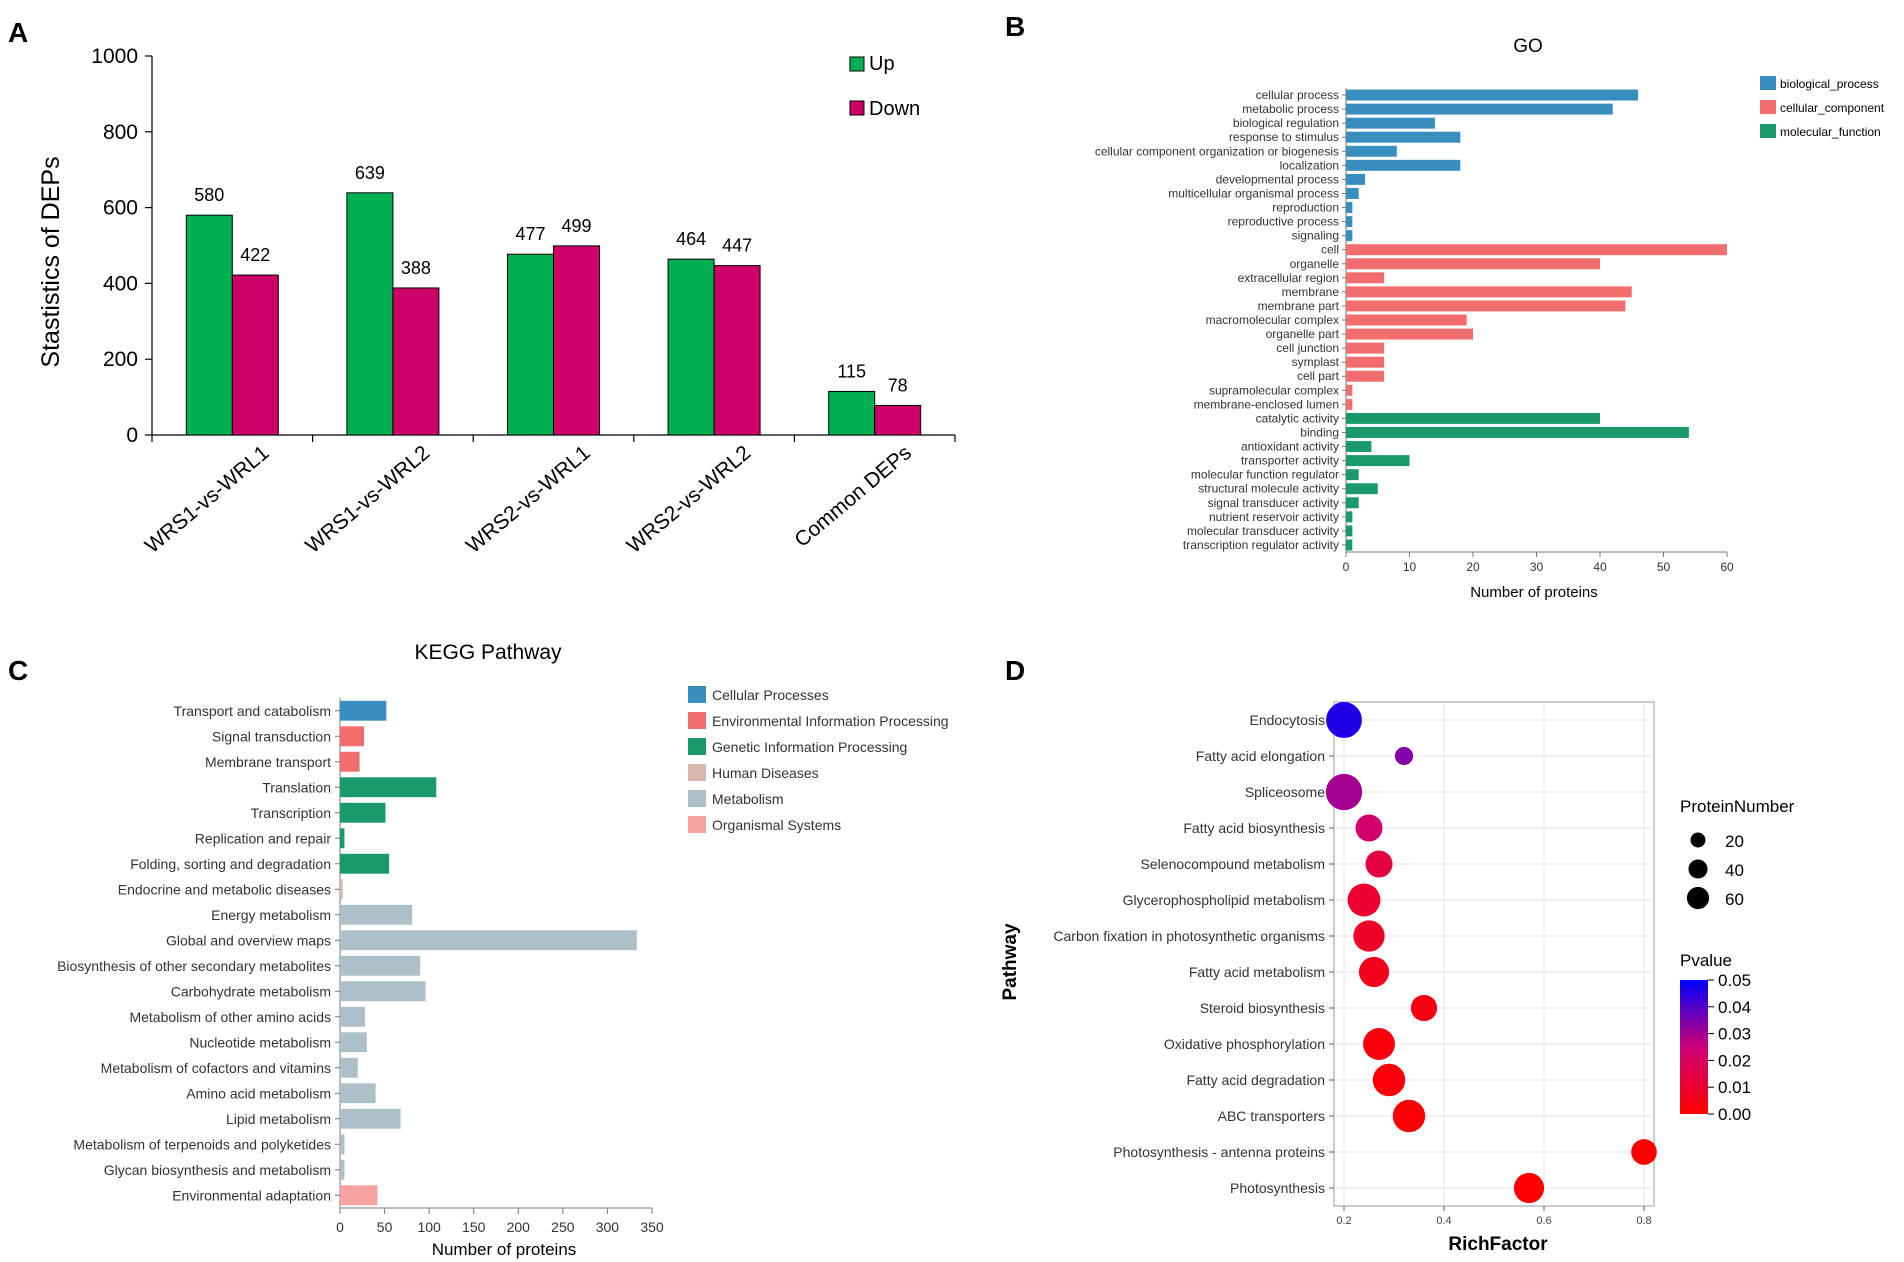 The image size is (1904, 1262). Describe the element at coordinates (1352, 193) in the screenshot. I see `go-bar-multicellular-organismal-process` at that location.